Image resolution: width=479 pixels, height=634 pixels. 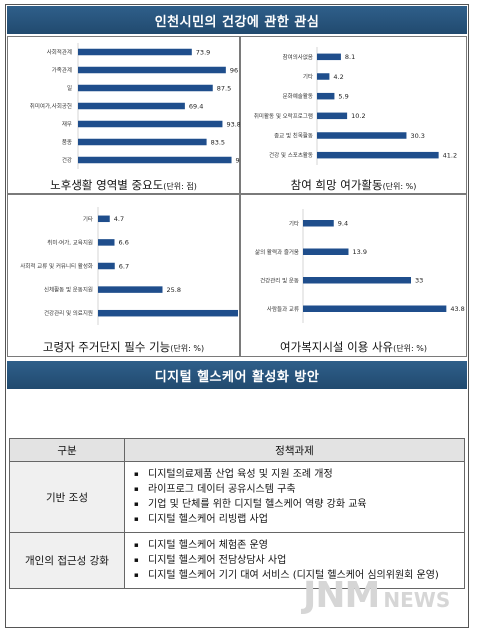 I want to click on value-label: 30.3, so click(x=417, y=136).